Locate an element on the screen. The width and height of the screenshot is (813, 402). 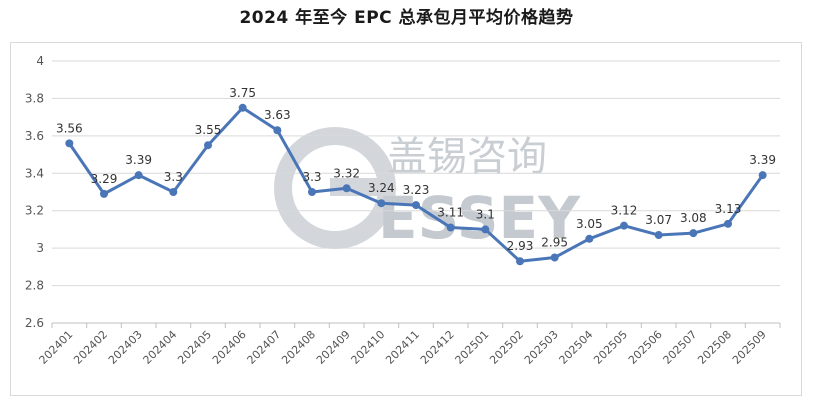
x-tick-label: 202403 is located at coordinates (125, 347).